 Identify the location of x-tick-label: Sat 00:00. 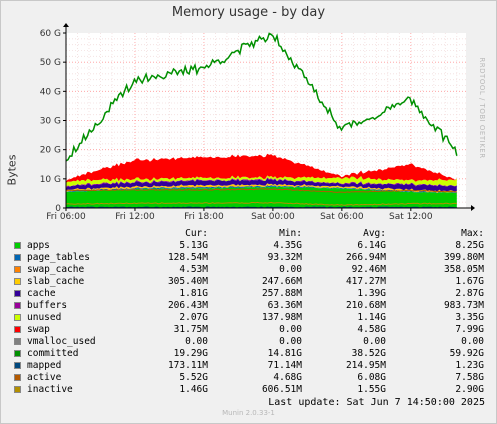
(273, 217).